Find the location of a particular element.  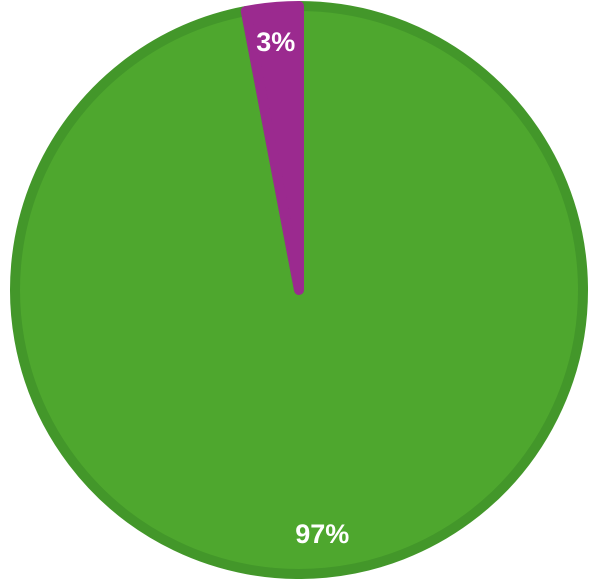

slice-label: 97% is located at coordinates (322, 534).